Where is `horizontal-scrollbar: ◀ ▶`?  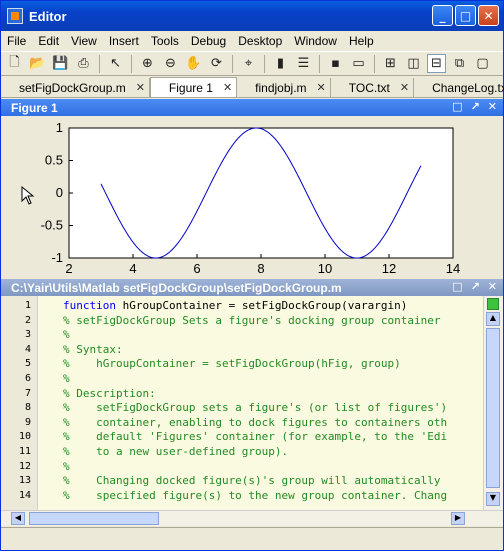 horizontal-scrollbar: ◀ ▶ is located at coordinates (252, 518).